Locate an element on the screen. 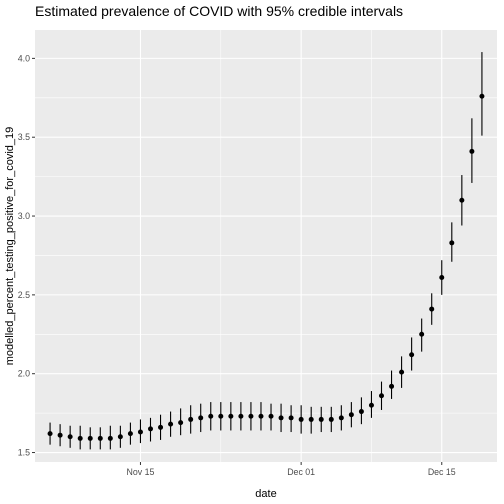 The image size is (504, 504). x-tick-label: Nov 15 is located at coordinates (141, 472).